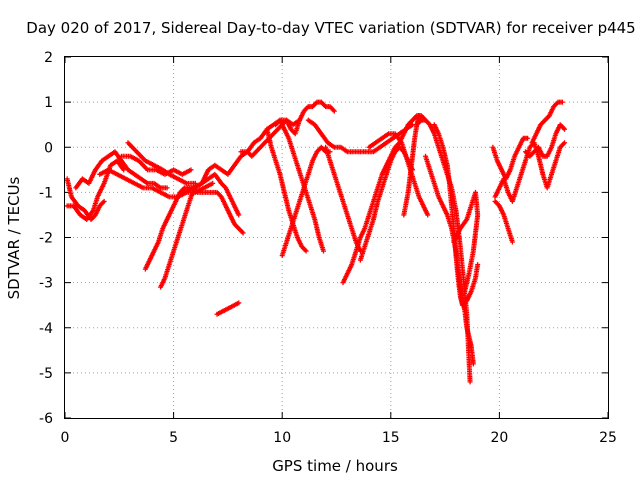 The height and width of the screenshot is (480, 640). Describe the element at coordinates (46, 419) in the screenshot. I see `y-tick-label: -6` at that location.